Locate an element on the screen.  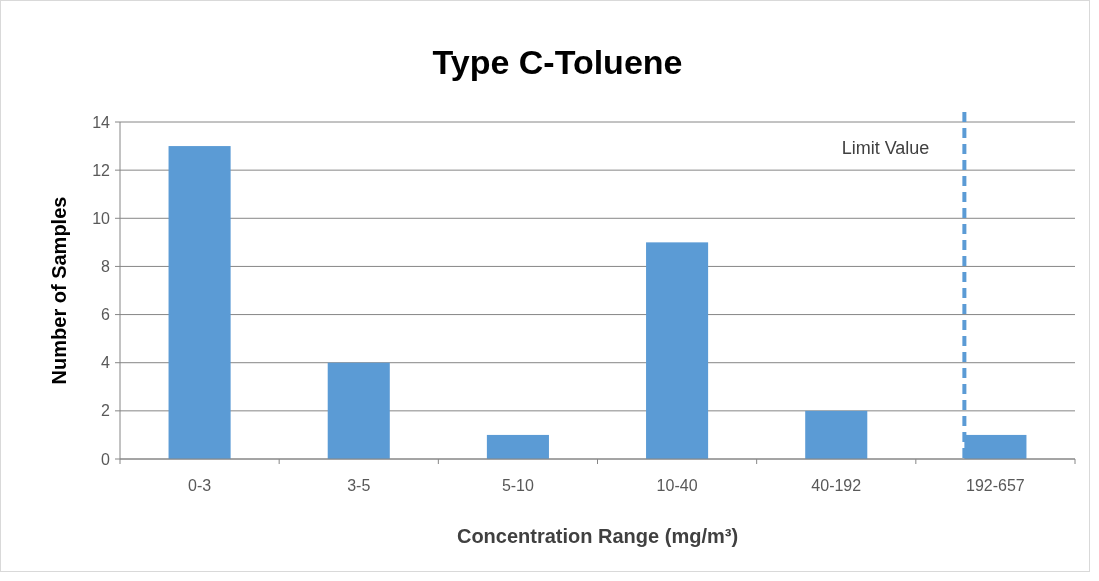
ref-line-label: Limit Value is located at coordinates (885, 148).